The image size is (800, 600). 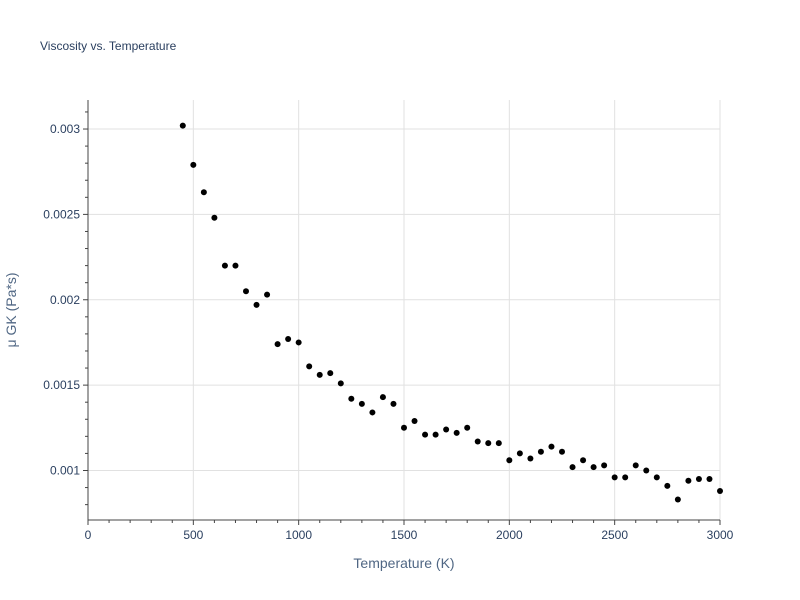 I want to click on y-tick-label: 0.0025, so click(x=61, y=214).